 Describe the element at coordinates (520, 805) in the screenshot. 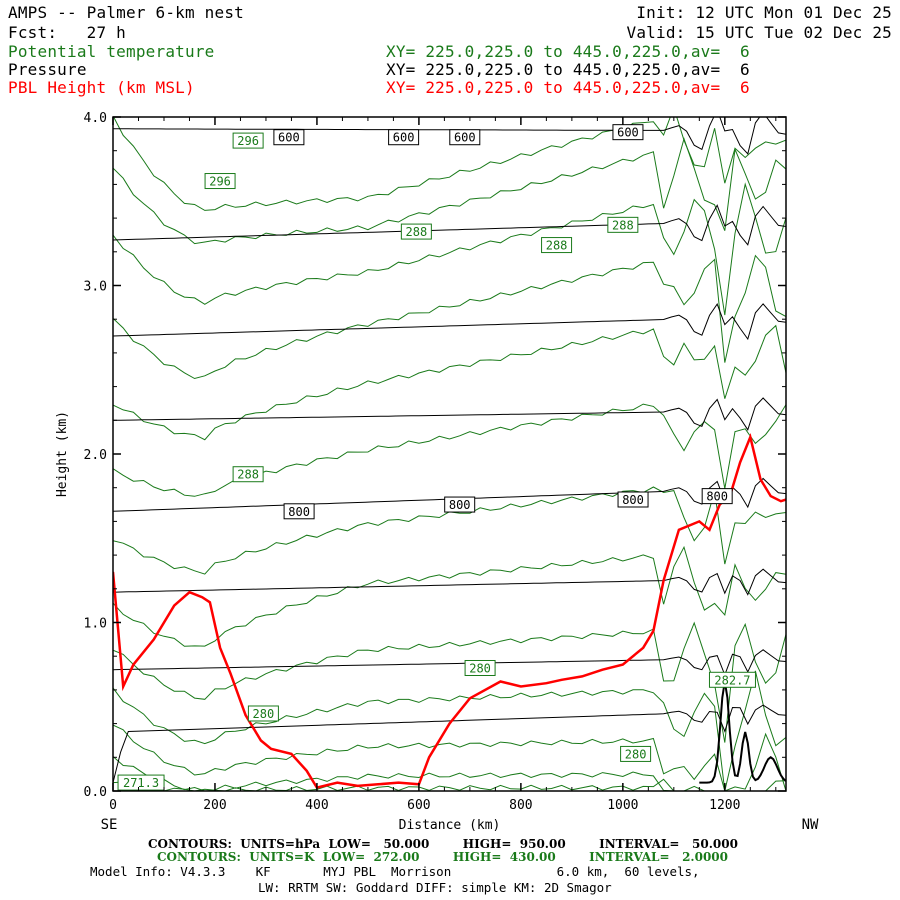

I see `x-tick-label: 800` at that location.